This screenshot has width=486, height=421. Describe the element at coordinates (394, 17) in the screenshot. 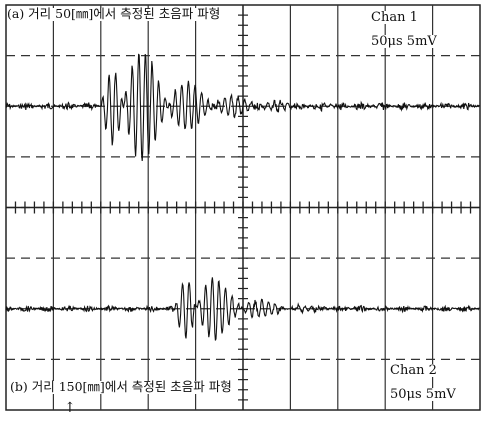

I see `channel-1-name: Chan 1` at that location.